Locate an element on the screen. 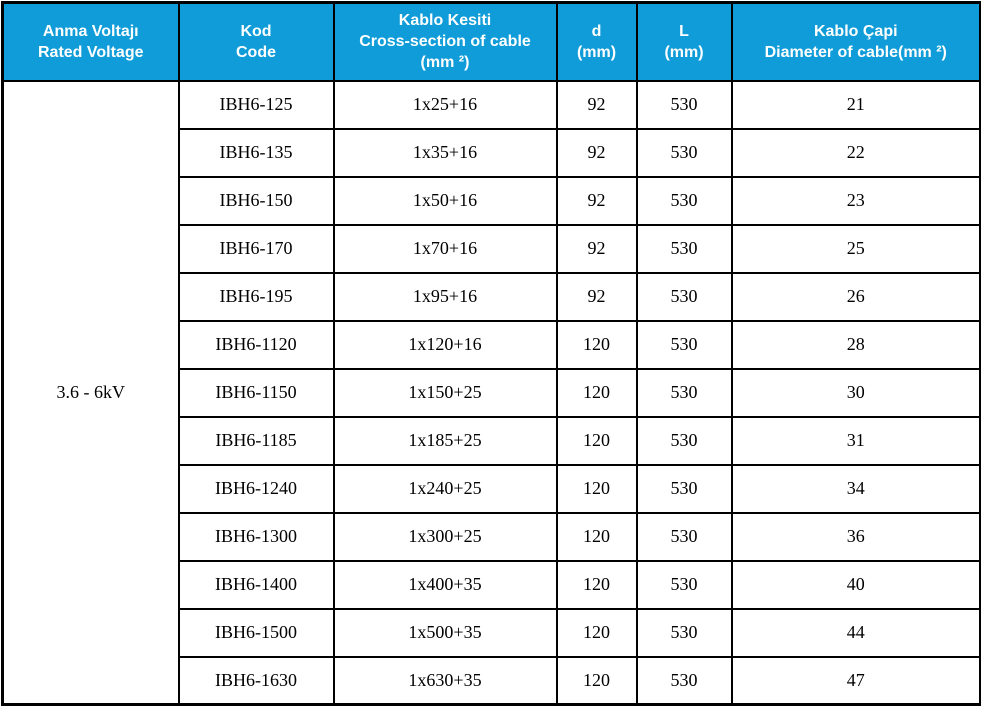  code-cell: IBH6-125 is located at coordinates (256, 104).